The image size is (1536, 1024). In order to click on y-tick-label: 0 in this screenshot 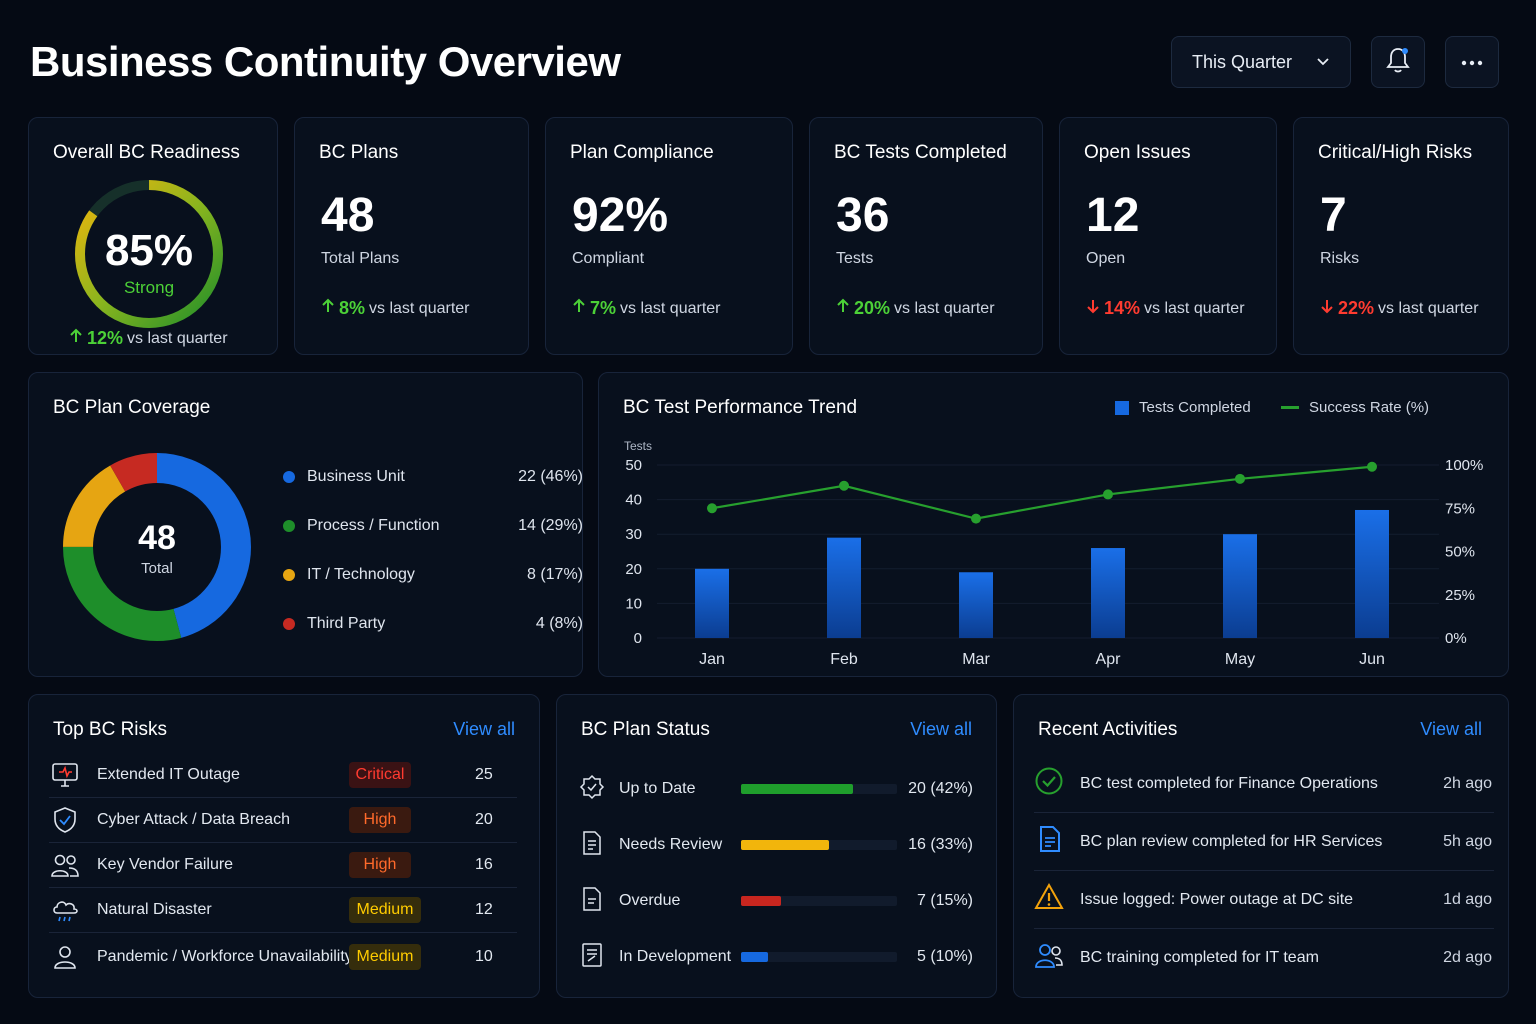, I will do `click(638, 638)`.